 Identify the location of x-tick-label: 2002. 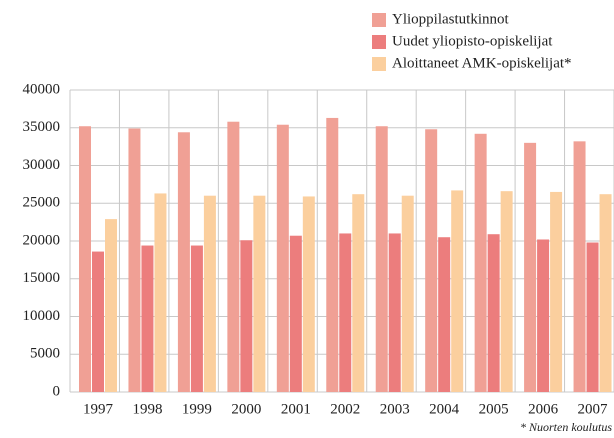
(345, 409).